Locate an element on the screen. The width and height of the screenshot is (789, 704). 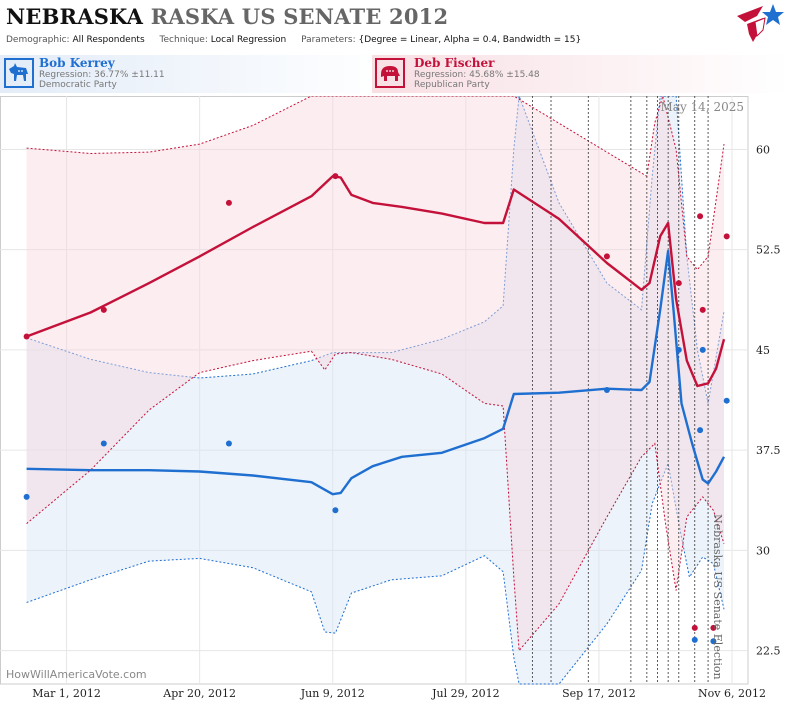
vertical-election-label: Nebraska US Senate Election is located at coordinates (717, 597).